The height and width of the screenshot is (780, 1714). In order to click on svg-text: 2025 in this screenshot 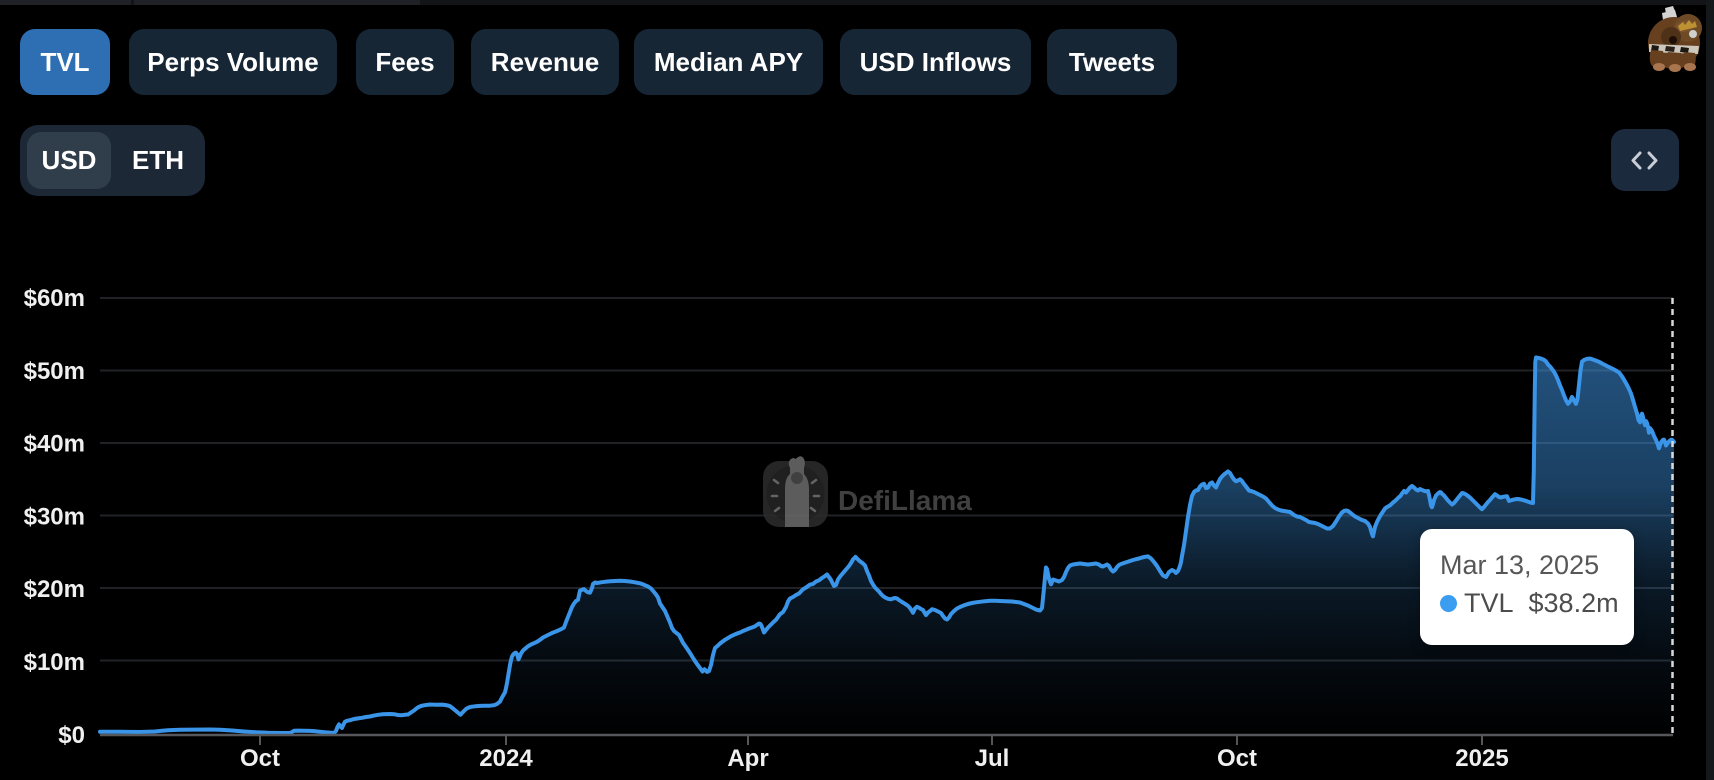, I will do `click(1481, 758)`.